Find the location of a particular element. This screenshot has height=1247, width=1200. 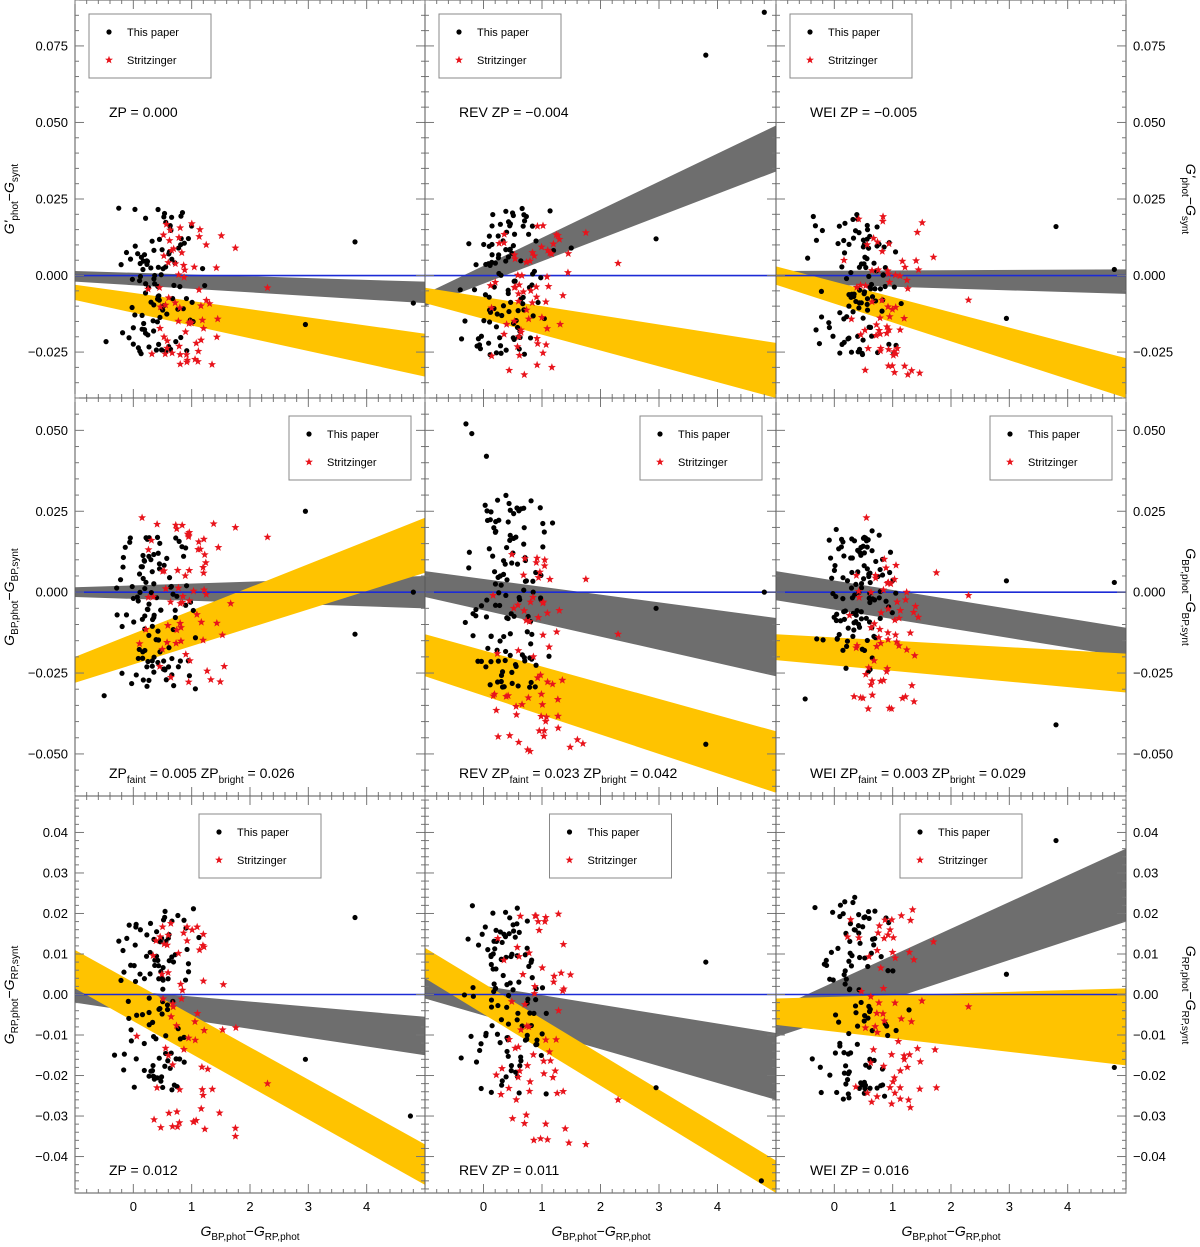

zp-prefix: WEI is located at coordinates (825, 112).